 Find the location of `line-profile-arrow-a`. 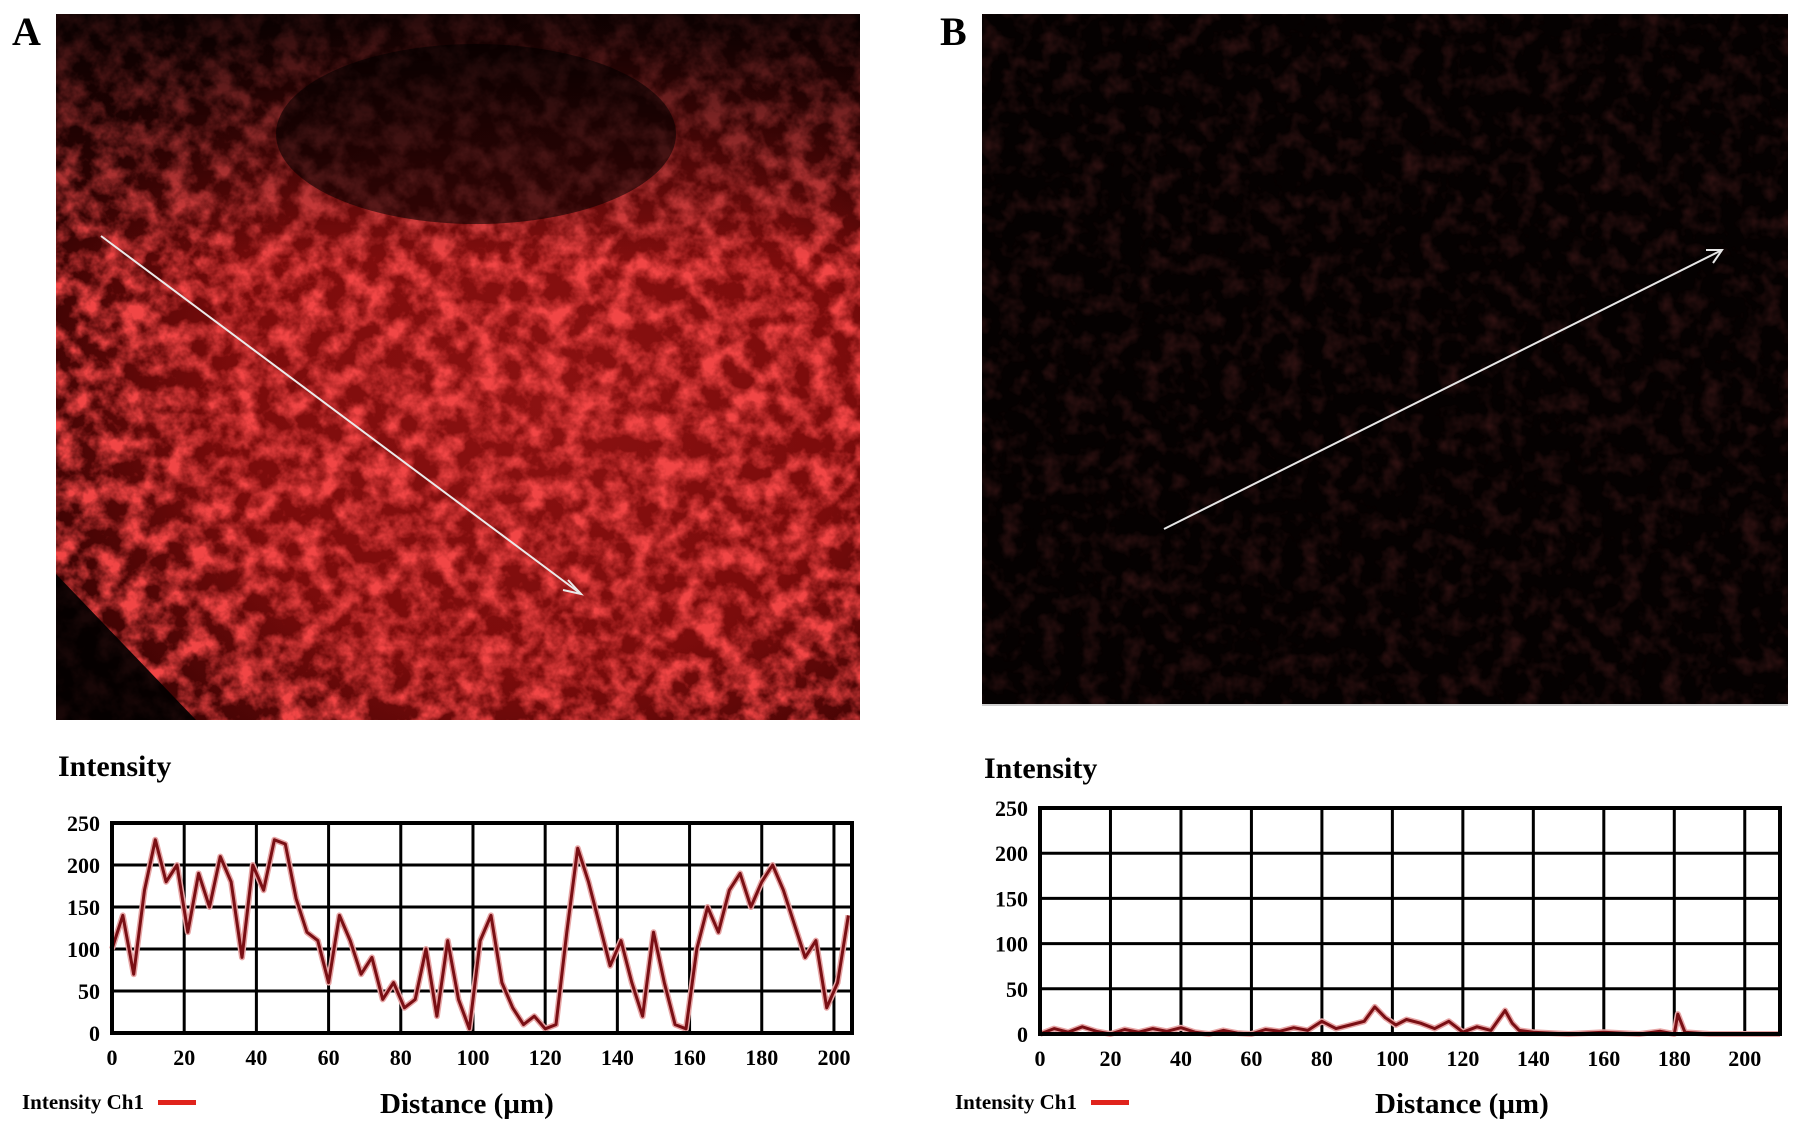

line-profile-arrow-a is located at coordinates (341, 415).